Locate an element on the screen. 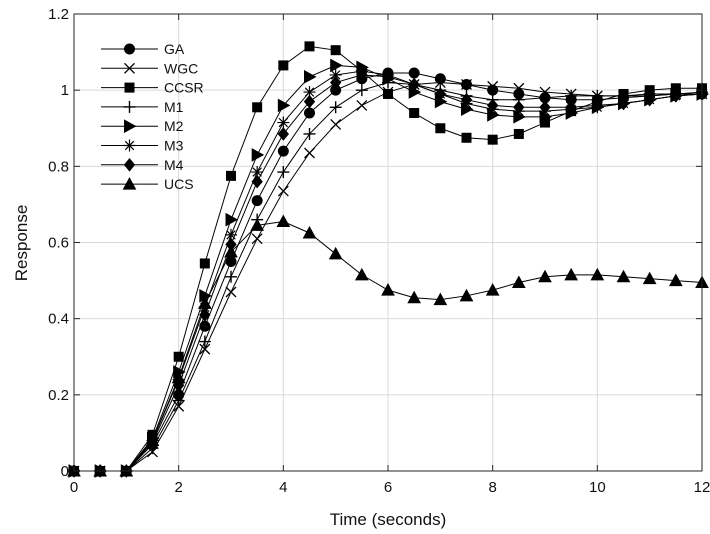 This screenshot has width=710, height=534. legend-entry-m1: M1 is located at coordinates (142, 107).